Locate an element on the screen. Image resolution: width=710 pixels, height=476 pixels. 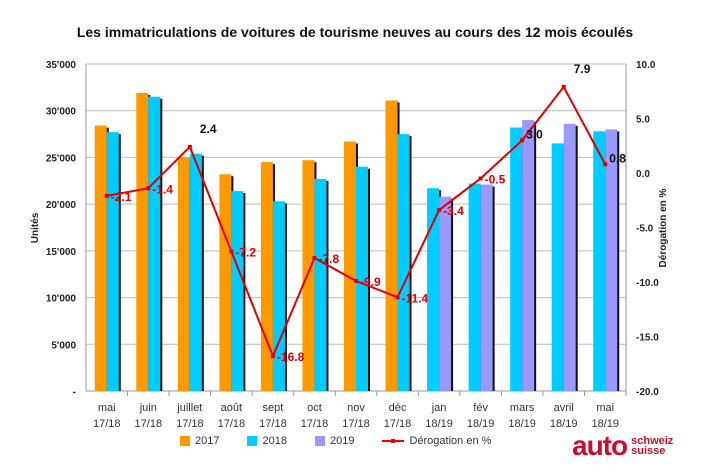
y-tick-label: 5'000 is located at coordinates (63, 345).